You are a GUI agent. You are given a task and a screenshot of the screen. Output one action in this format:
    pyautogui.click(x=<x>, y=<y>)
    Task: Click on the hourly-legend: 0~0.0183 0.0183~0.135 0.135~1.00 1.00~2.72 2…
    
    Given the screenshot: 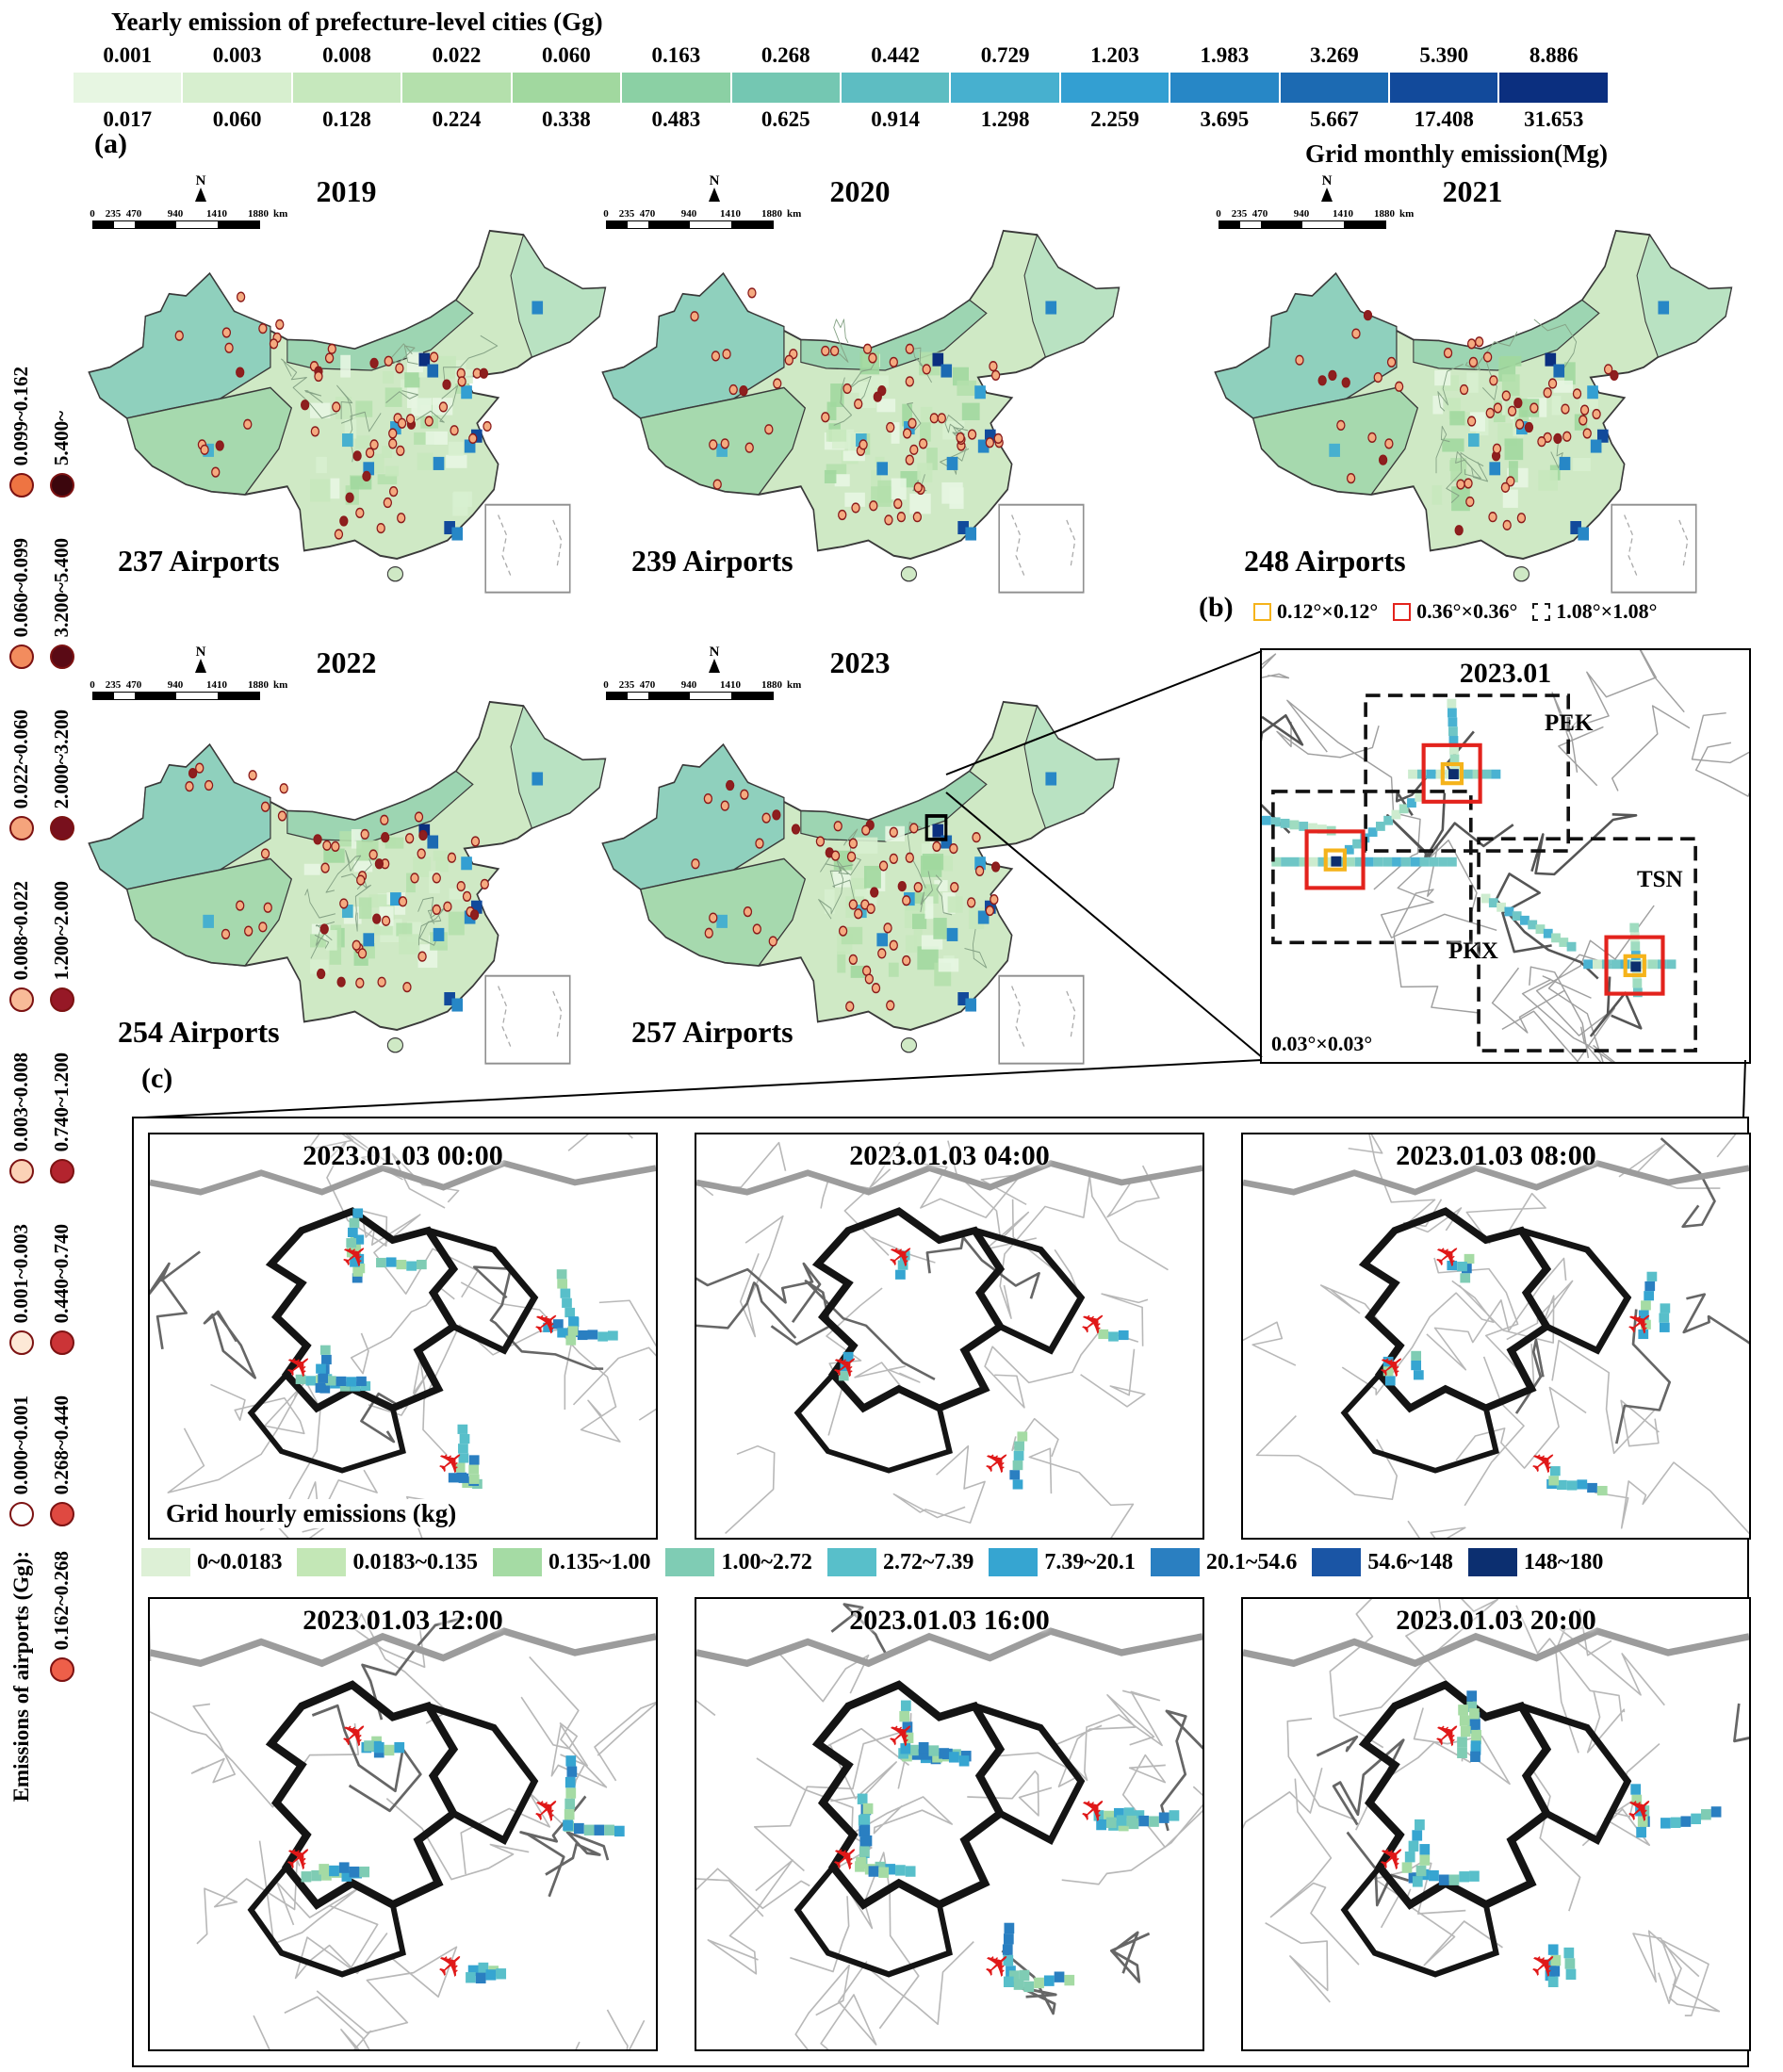 What is the action you would take?
    pyautogui.click(x=942, y=1562)
    